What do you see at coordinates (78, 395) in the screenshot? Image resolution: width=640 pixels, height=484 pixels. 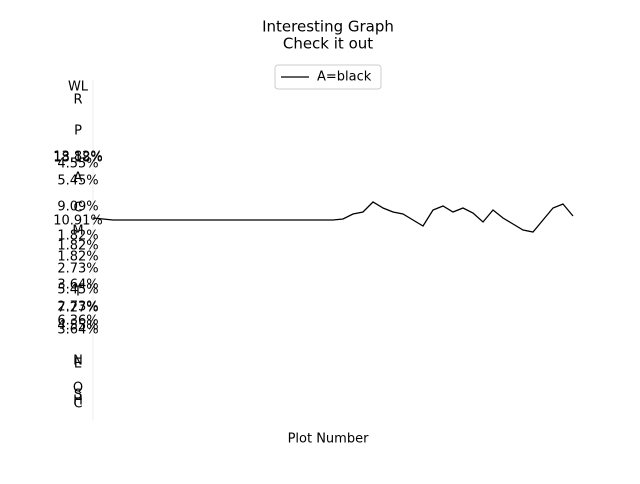 I see `y-tick-label: S` at bounding box center [78, 395].